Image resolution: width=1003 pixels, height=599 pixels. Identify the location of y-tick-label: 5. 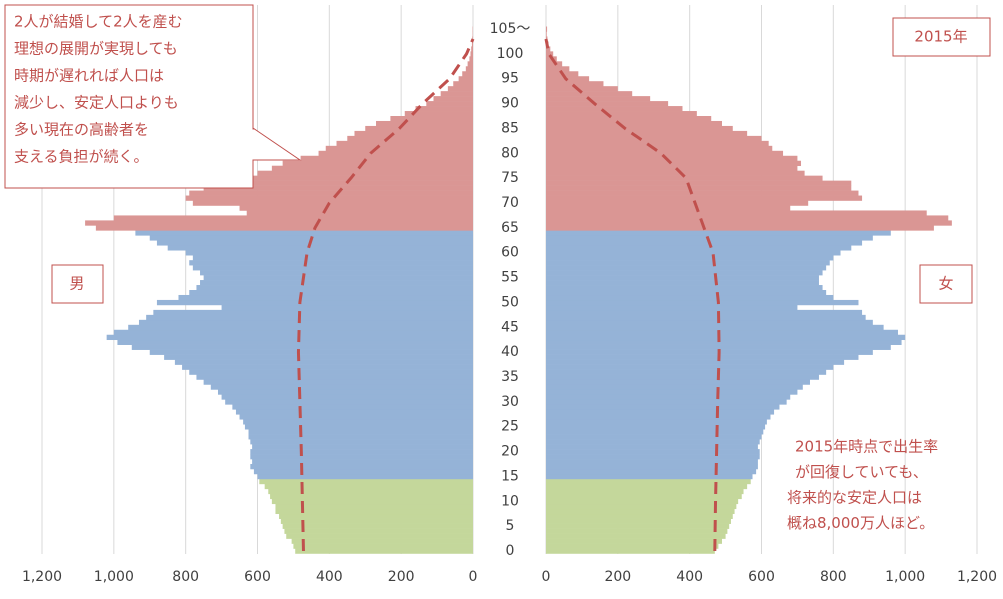
(510, 526).